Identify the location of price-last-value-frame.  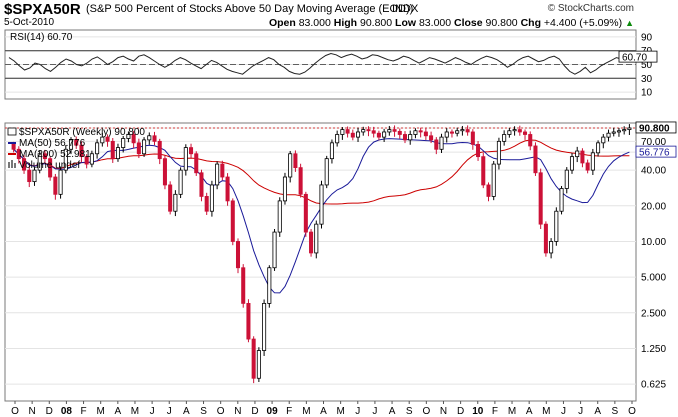
(656, 127).